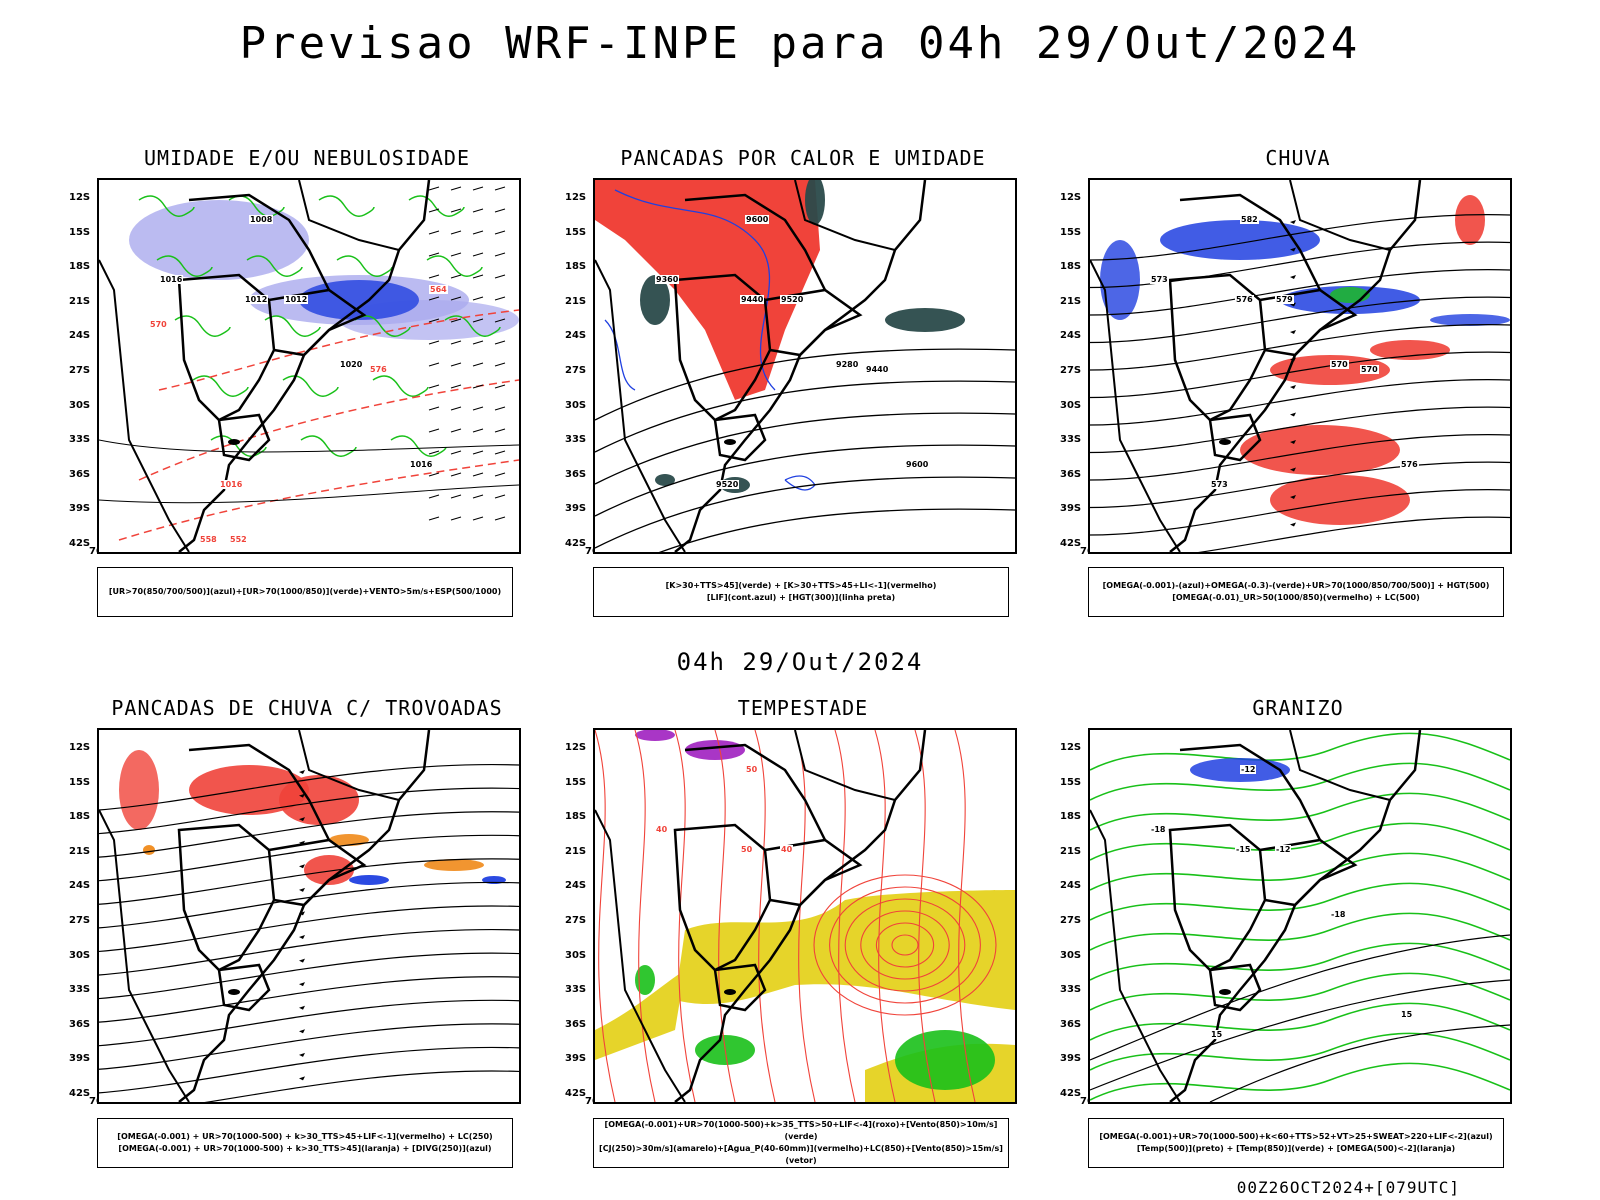 Image resolution: width=1600 pixels, height=1200 pixels. I want to click on contour-label: 573, so click(1159, 279).